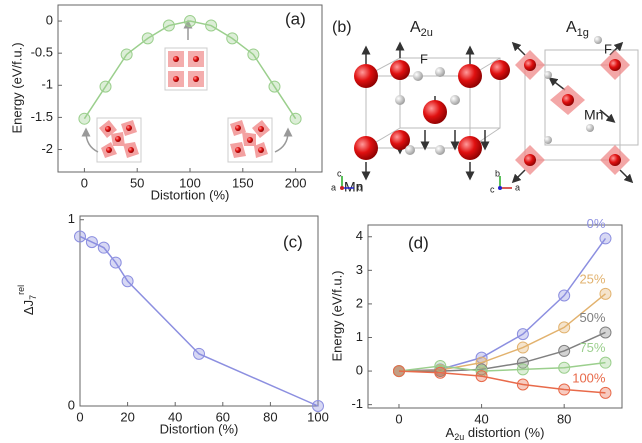 The width and height of the screenshot is (642, 443). Describe the element at coordinates (592, 317) in the screenshot. I see `series-label: 50%` at that location.